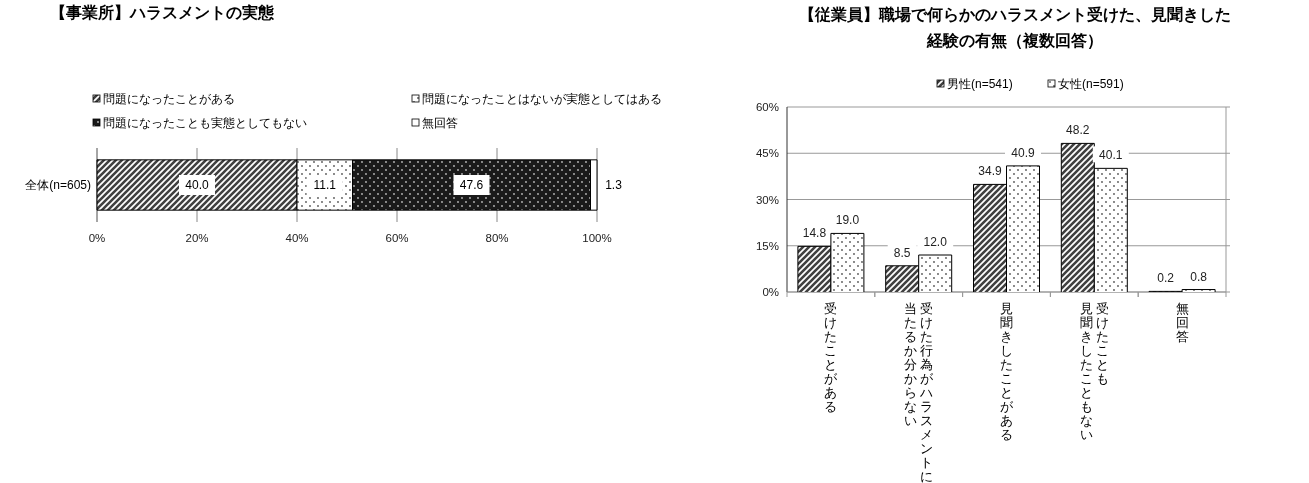 This screenshot has width=1309, height=483. Describe the element at coordinates (440, 123) in the screenshot. I see `legend-label: 無回答` at that location.